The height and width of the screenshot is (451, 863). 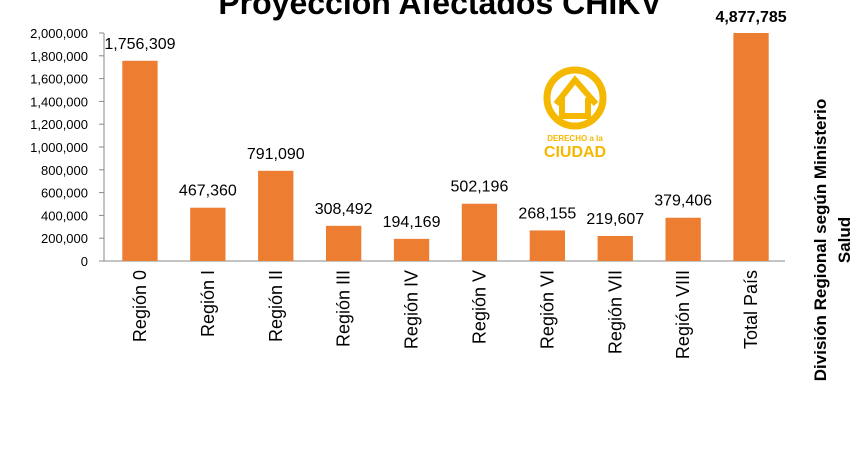 What do you see at coordinates (276, 306) in the screenshot?
I see `x-tick-label: Región II` at bounding box center [276, 306].